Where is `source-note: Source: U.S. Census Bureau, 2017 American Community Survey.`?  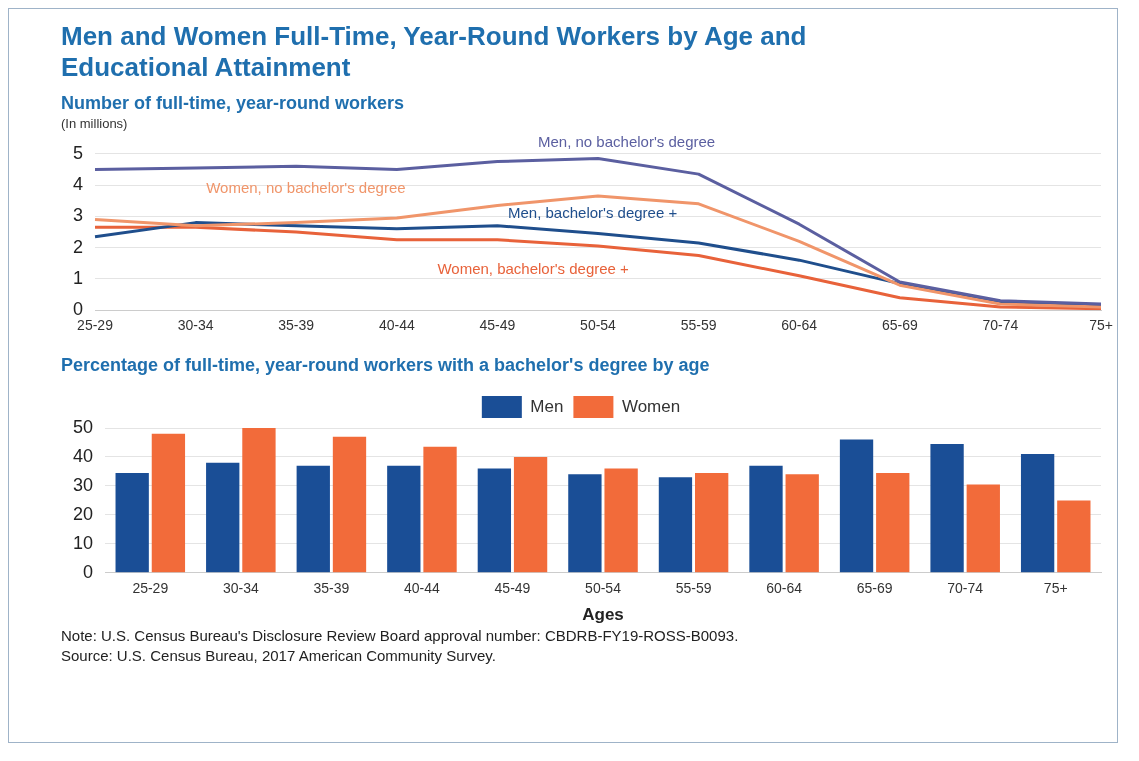
source-note: Source: U.S. Census Bureau, 2017 American Community Survey. is located at coordinates (279, 656).